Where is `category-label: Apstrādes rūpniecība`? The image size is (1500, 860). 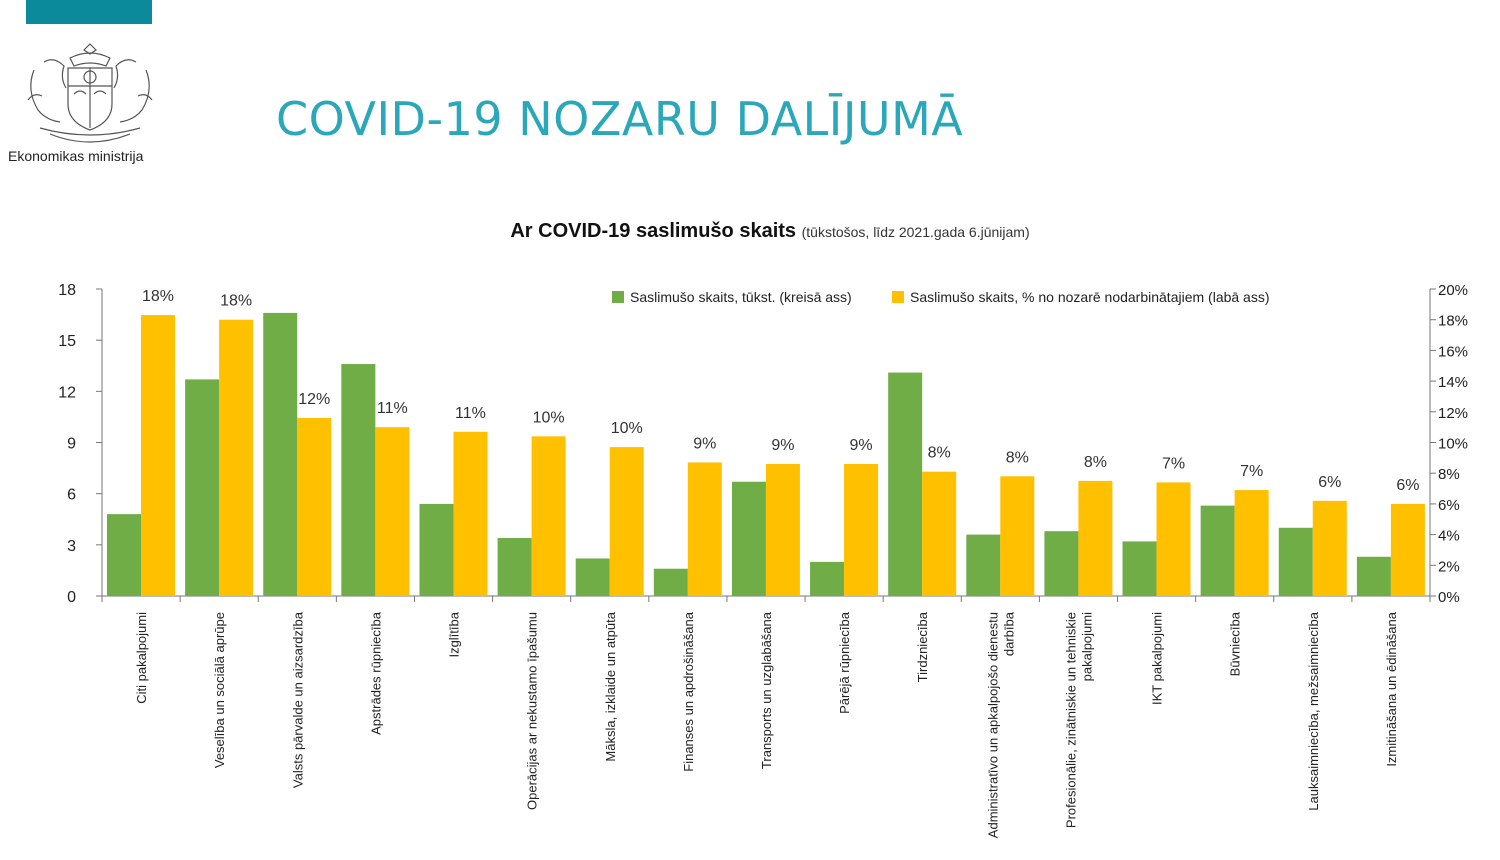 category-label: Apstrādes rūpniecība is located at coordinates (375, 673).